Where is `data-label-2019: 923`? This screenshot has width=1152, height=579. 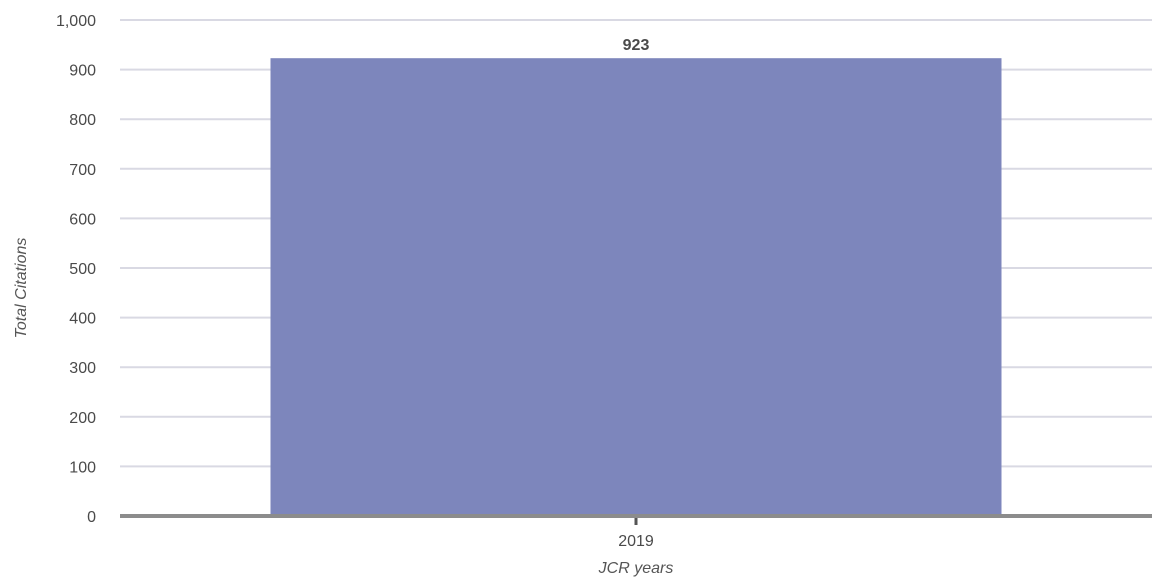
data-label-2019: 923 is located at coordinates (636, 45).